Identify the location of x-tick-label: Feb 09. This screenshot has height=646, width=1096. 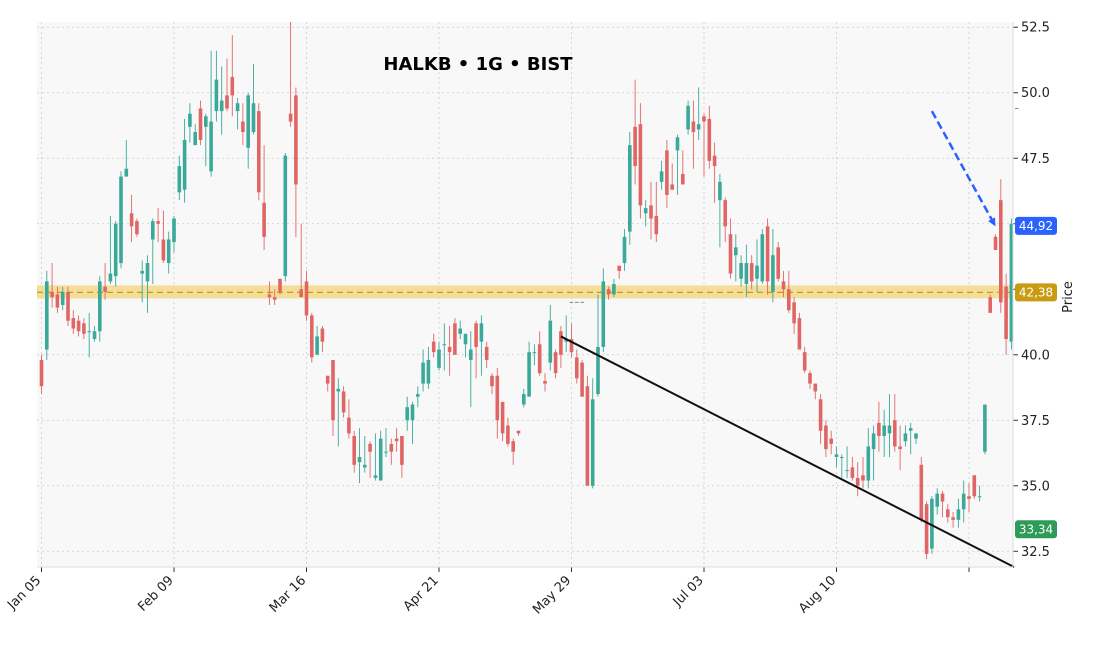
(156, 594).